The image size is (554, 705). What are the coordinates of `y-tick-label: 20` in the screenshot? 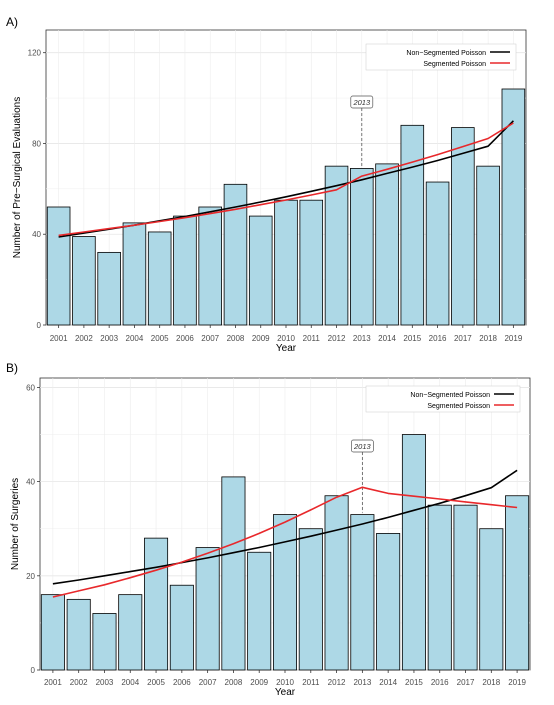 It's located at (30, 576).